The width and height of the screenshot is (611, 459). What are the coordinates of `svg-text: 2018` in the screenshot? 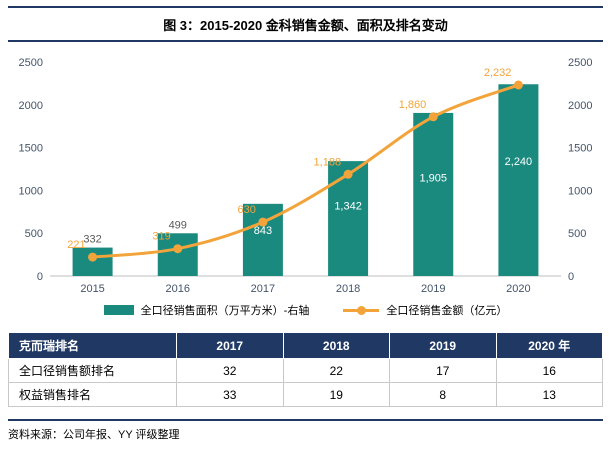 It's located at (348, 289).